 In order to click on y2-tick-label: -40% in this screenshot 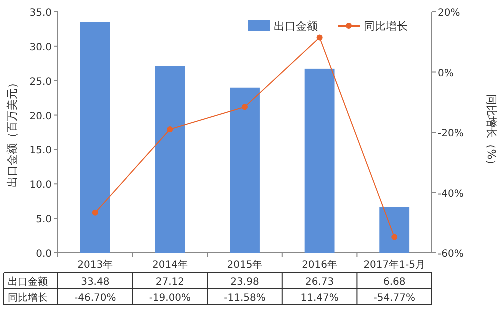, I will do `click(451, 194)`.